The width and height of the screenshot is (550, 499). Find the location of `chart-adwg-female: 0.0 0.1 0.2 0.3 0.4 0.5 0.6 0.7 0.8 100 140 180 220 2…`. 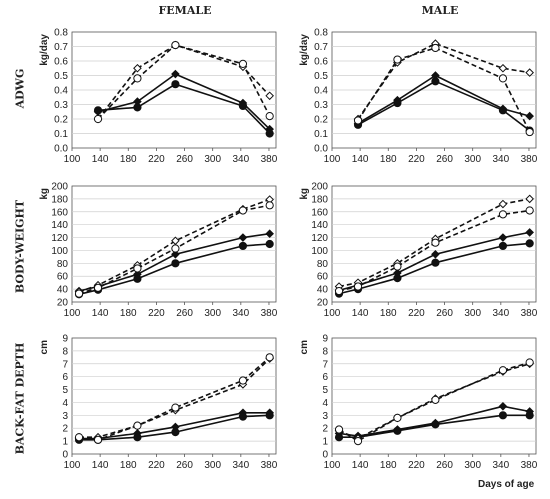

chart-adwg-female: 0.0 0.1 0.2 0.3 0.4 0.5 0.6 0.7 0.8 100 140 180 220 2… is located at coordinates (158, 97).